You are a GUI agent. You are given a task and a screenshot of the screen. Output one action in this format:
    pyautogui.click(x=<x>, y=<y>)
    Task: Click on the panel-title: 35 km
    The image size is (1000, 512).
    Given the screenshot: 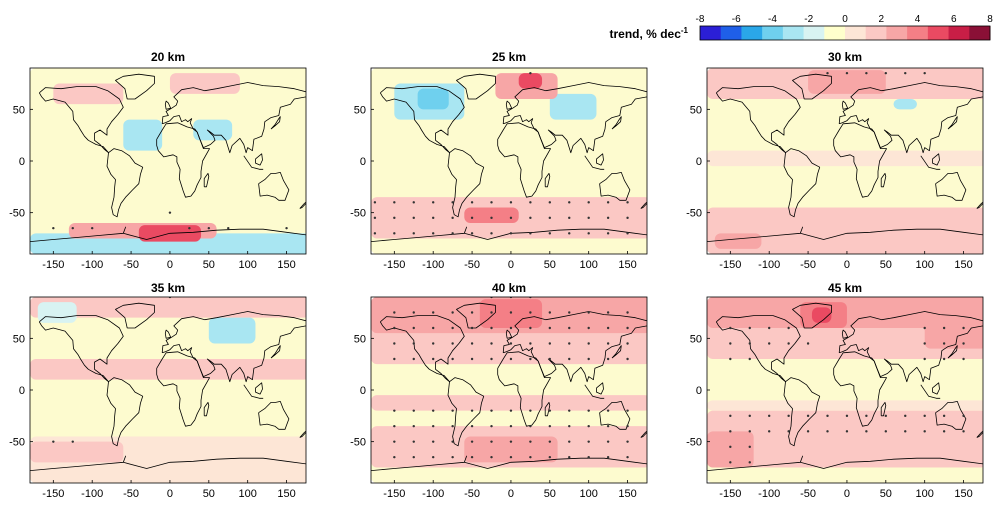 What is the action you would take?
    pyautogui.click(x=168, y=288)
    